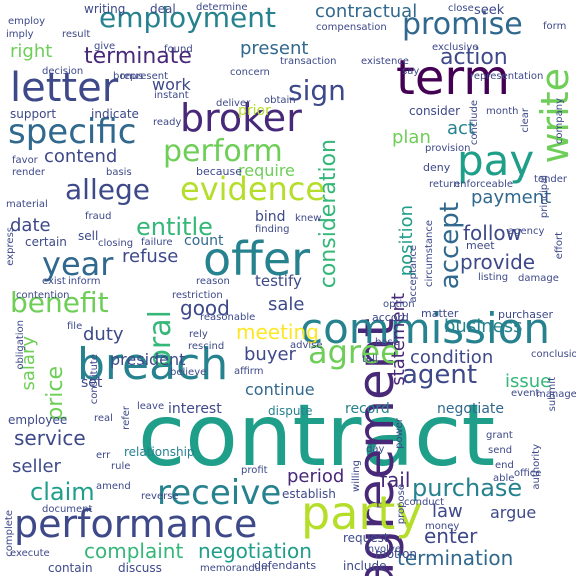 The height and width of the screenshot is (576, 576). Describe the element at coordinates (270, 217) in the screenshot. I see `word-bind: bind` at that location.